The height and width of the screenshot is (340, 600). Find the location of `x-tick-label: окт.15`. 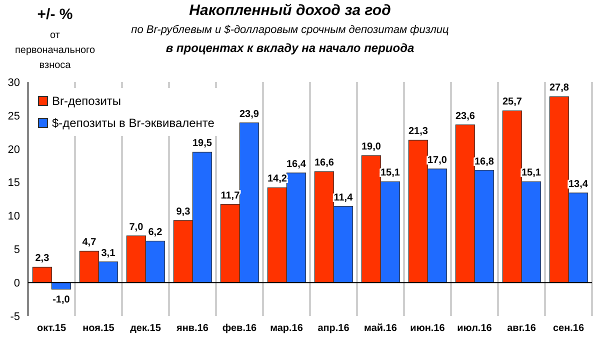

x-tick-label: окт.15 is located at coordinates (51, 328).